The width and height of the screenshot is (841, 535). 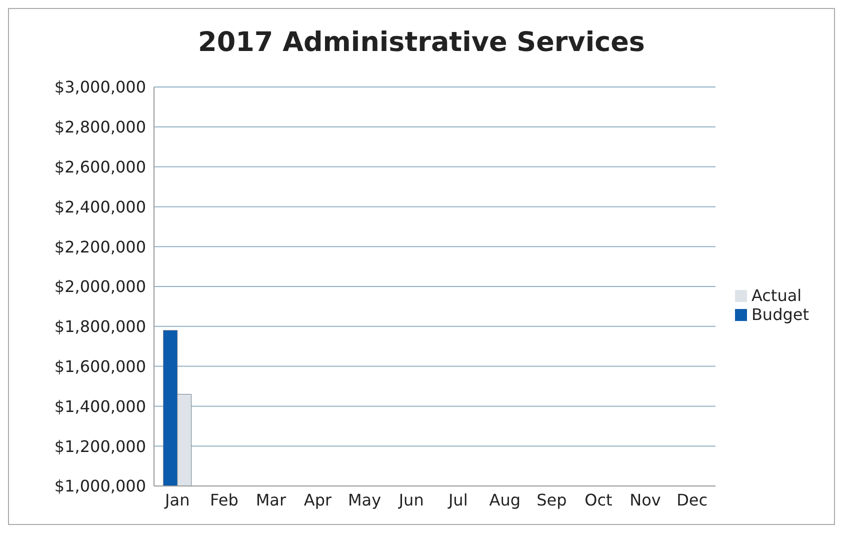 I want to click on x-tick-label: Aug, so click(x=505, y=500).